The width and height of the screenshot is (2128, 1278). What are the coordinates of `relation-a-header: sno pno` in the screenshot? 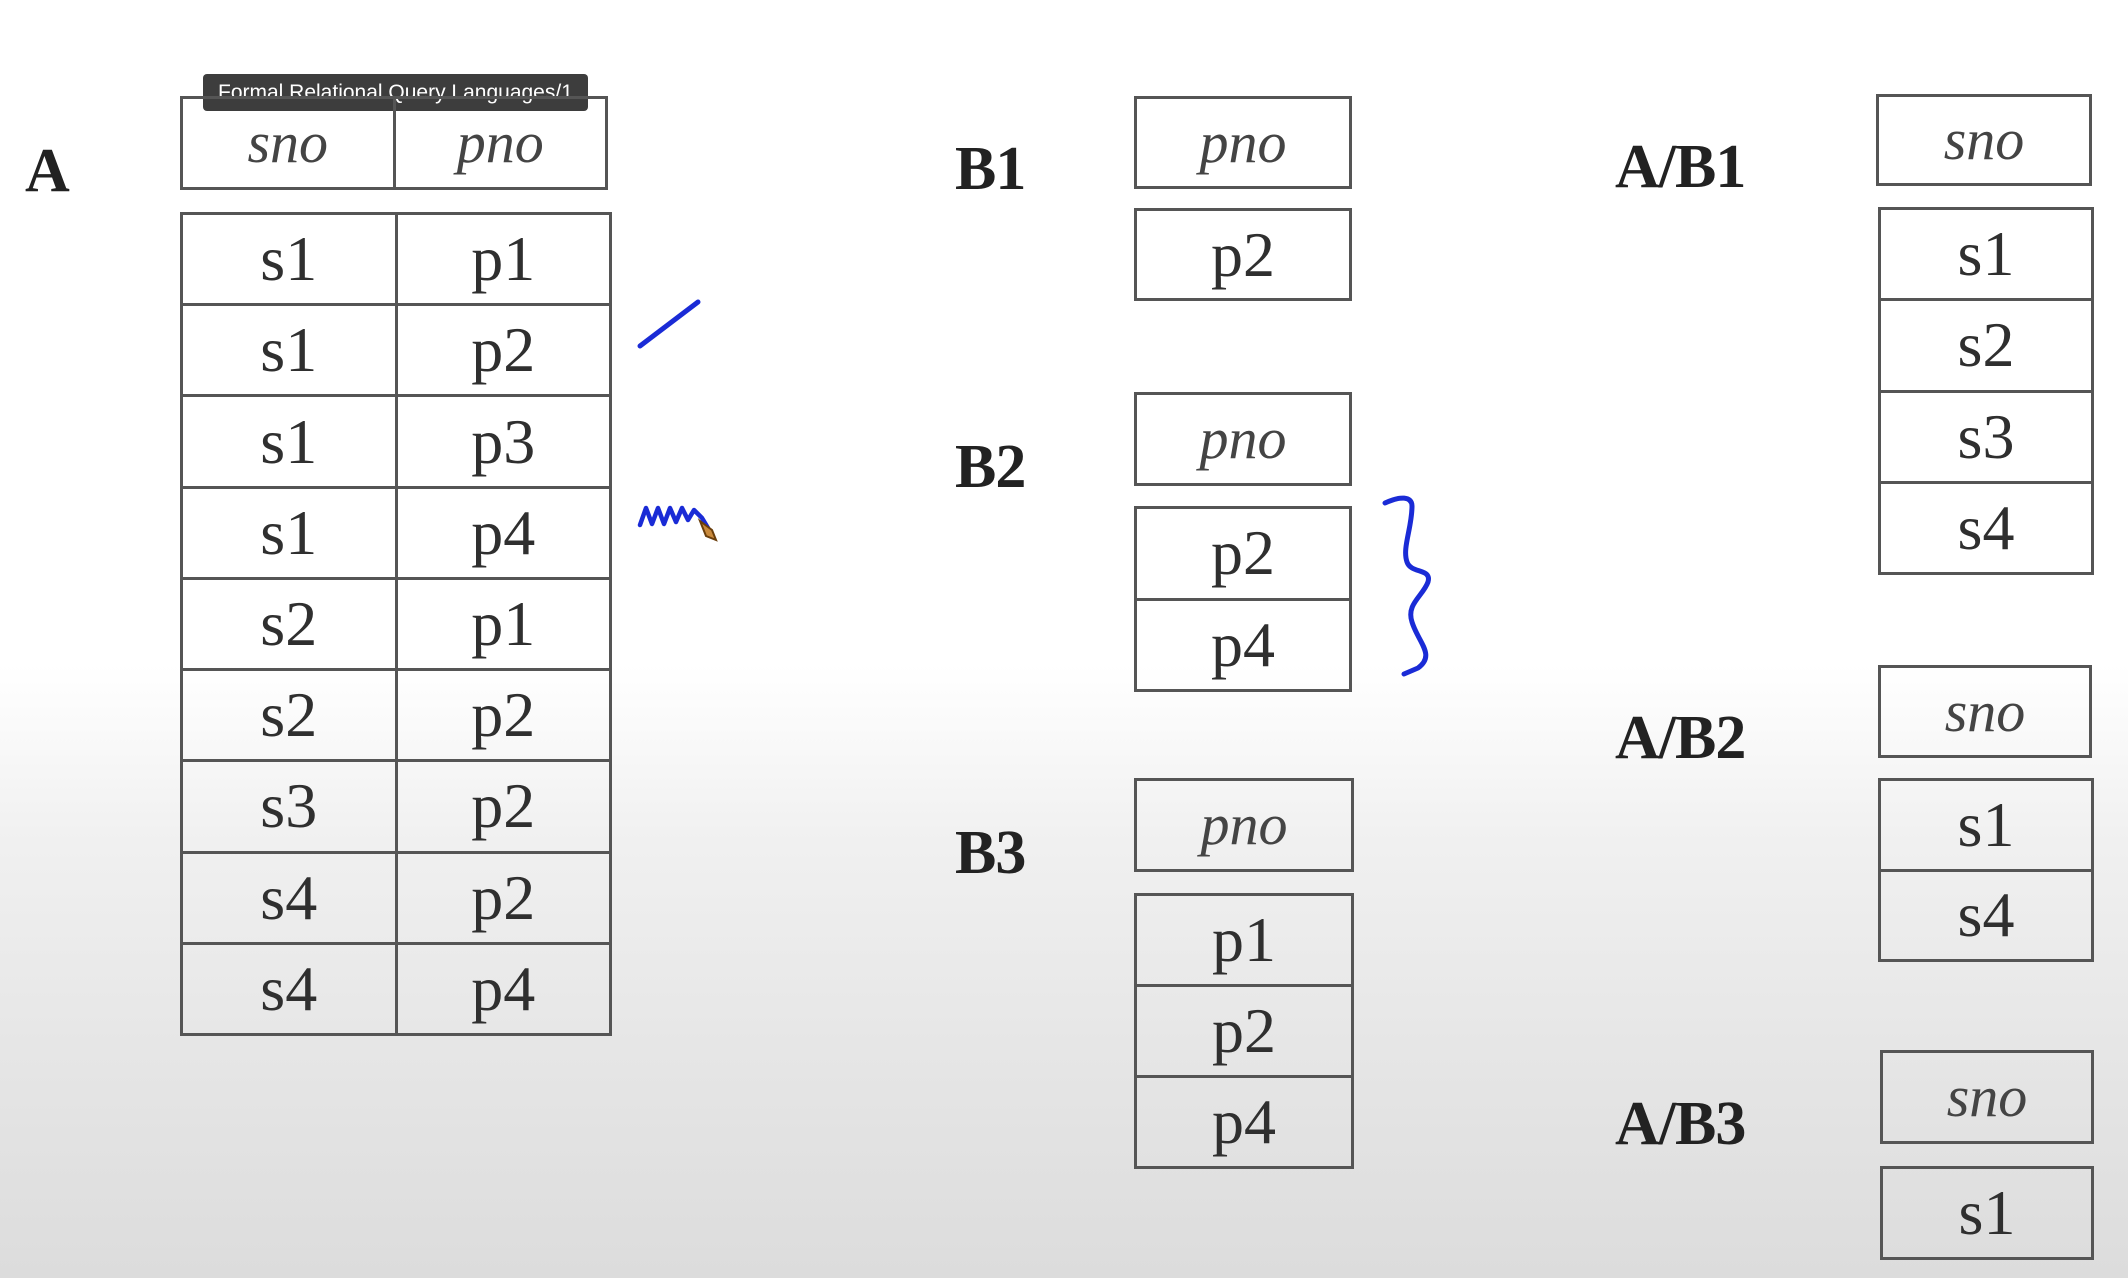 It's located at (394, 143).